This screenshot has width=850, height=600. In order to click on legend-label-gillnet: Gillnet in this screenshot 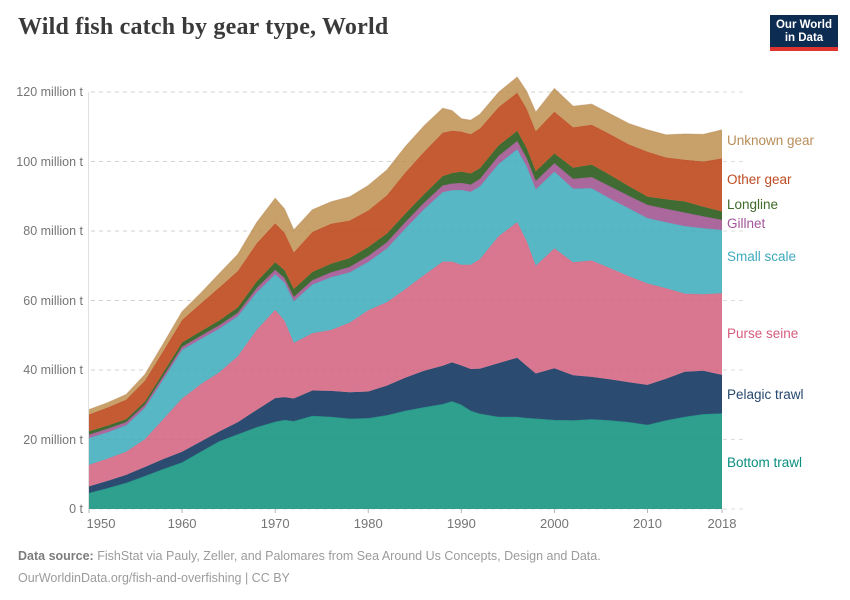, I will do `click(746, 223)`.